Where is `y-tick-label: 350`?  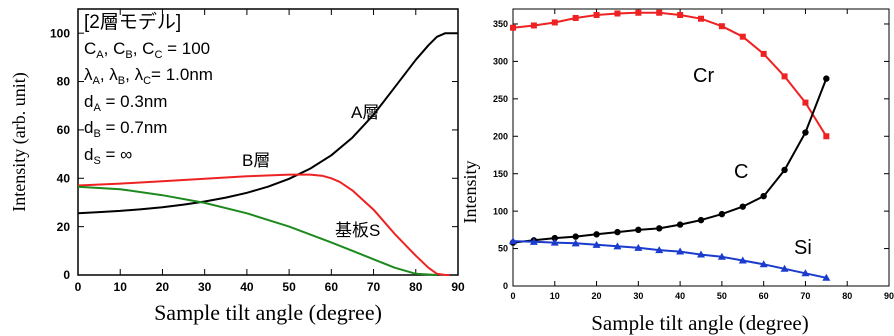 y-tick-label: 350 is located at coordinates (500, 24).